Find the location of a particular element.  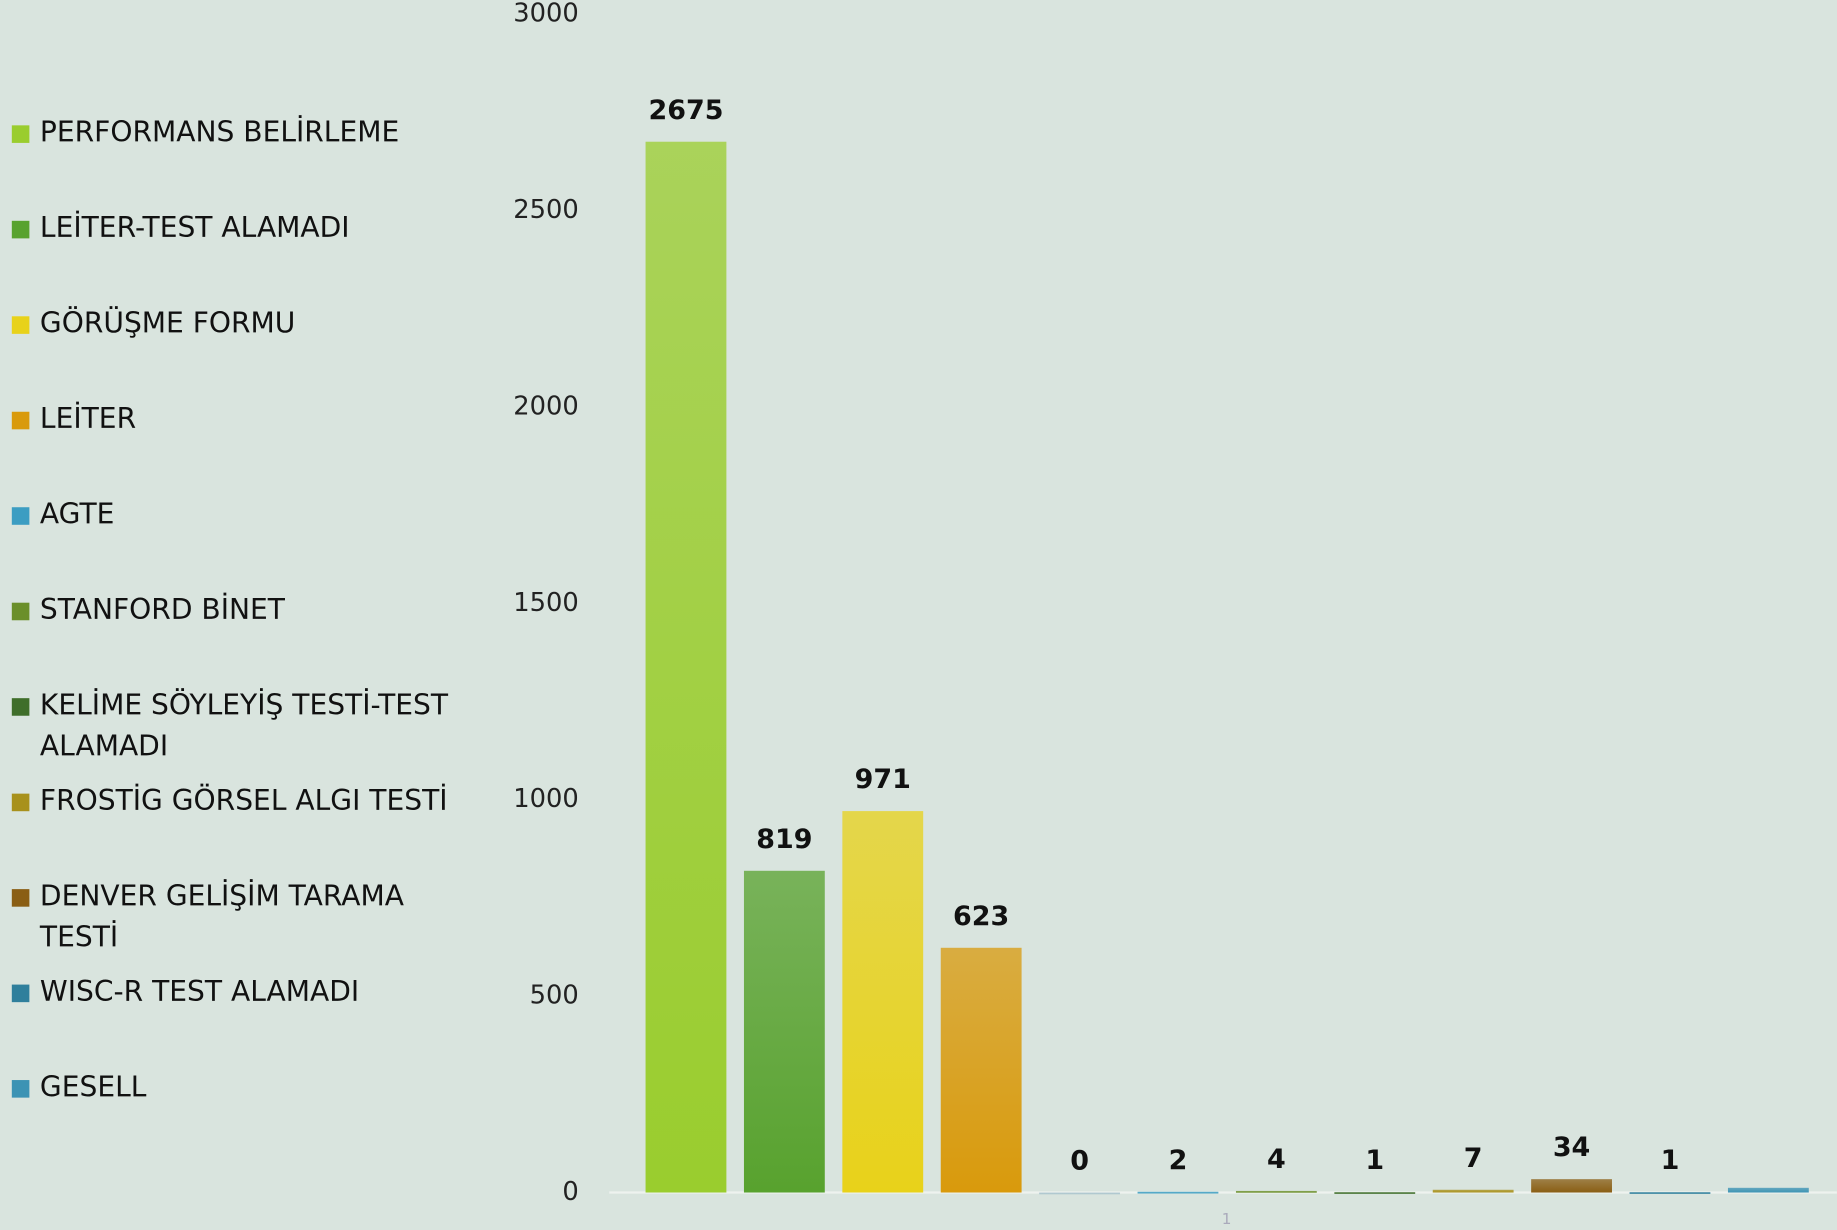

data-label: 0 is located at coordinates (1079, 1161).